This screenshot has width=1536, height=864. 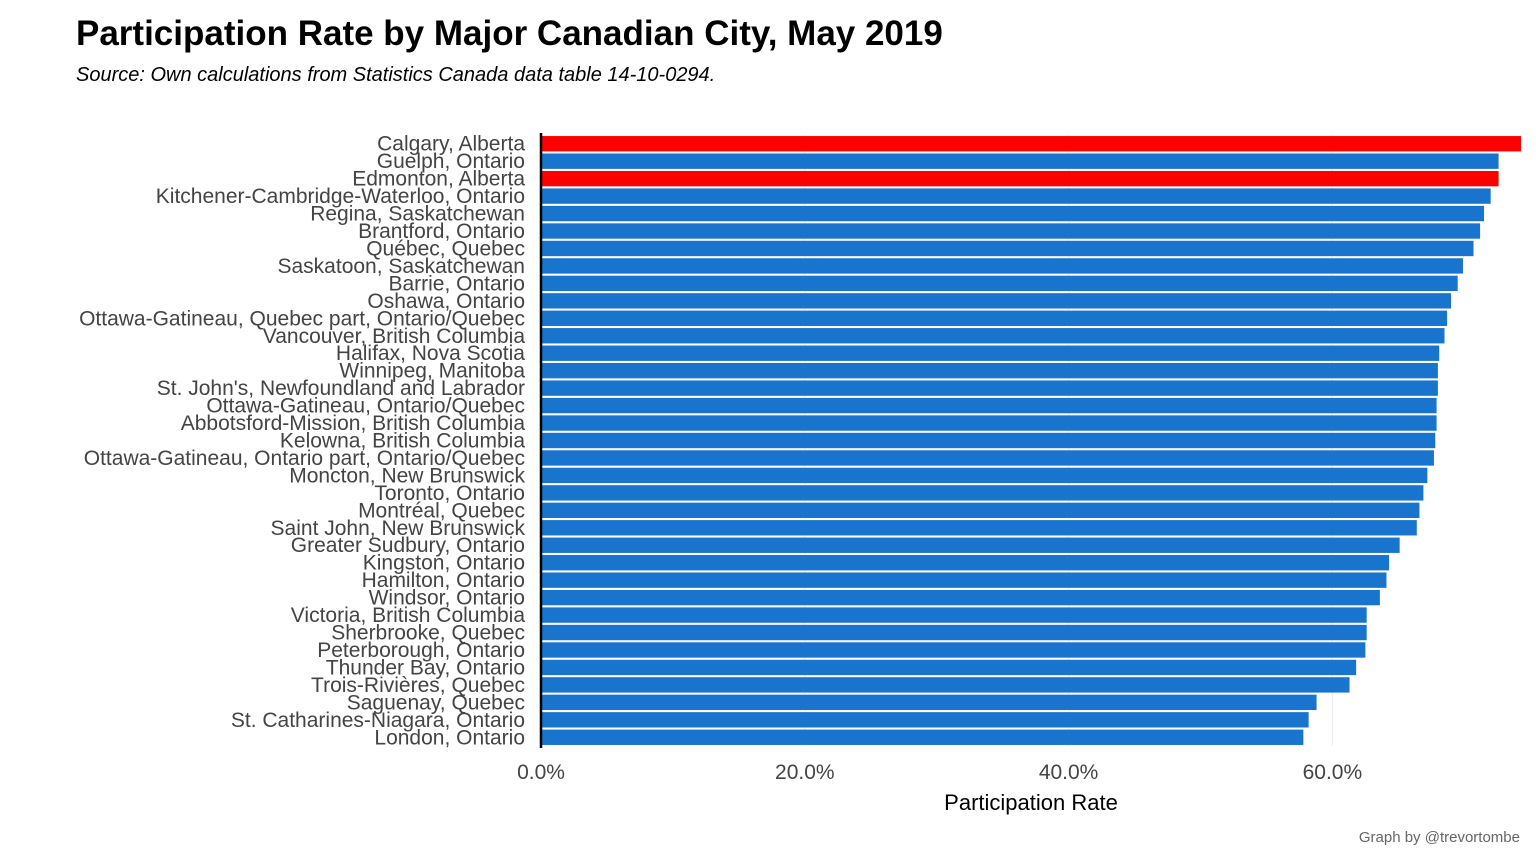 I want to click on x-tick-labels: 0.0% 20.0% 40.0% 60.0%, so click(x=939, y=772).